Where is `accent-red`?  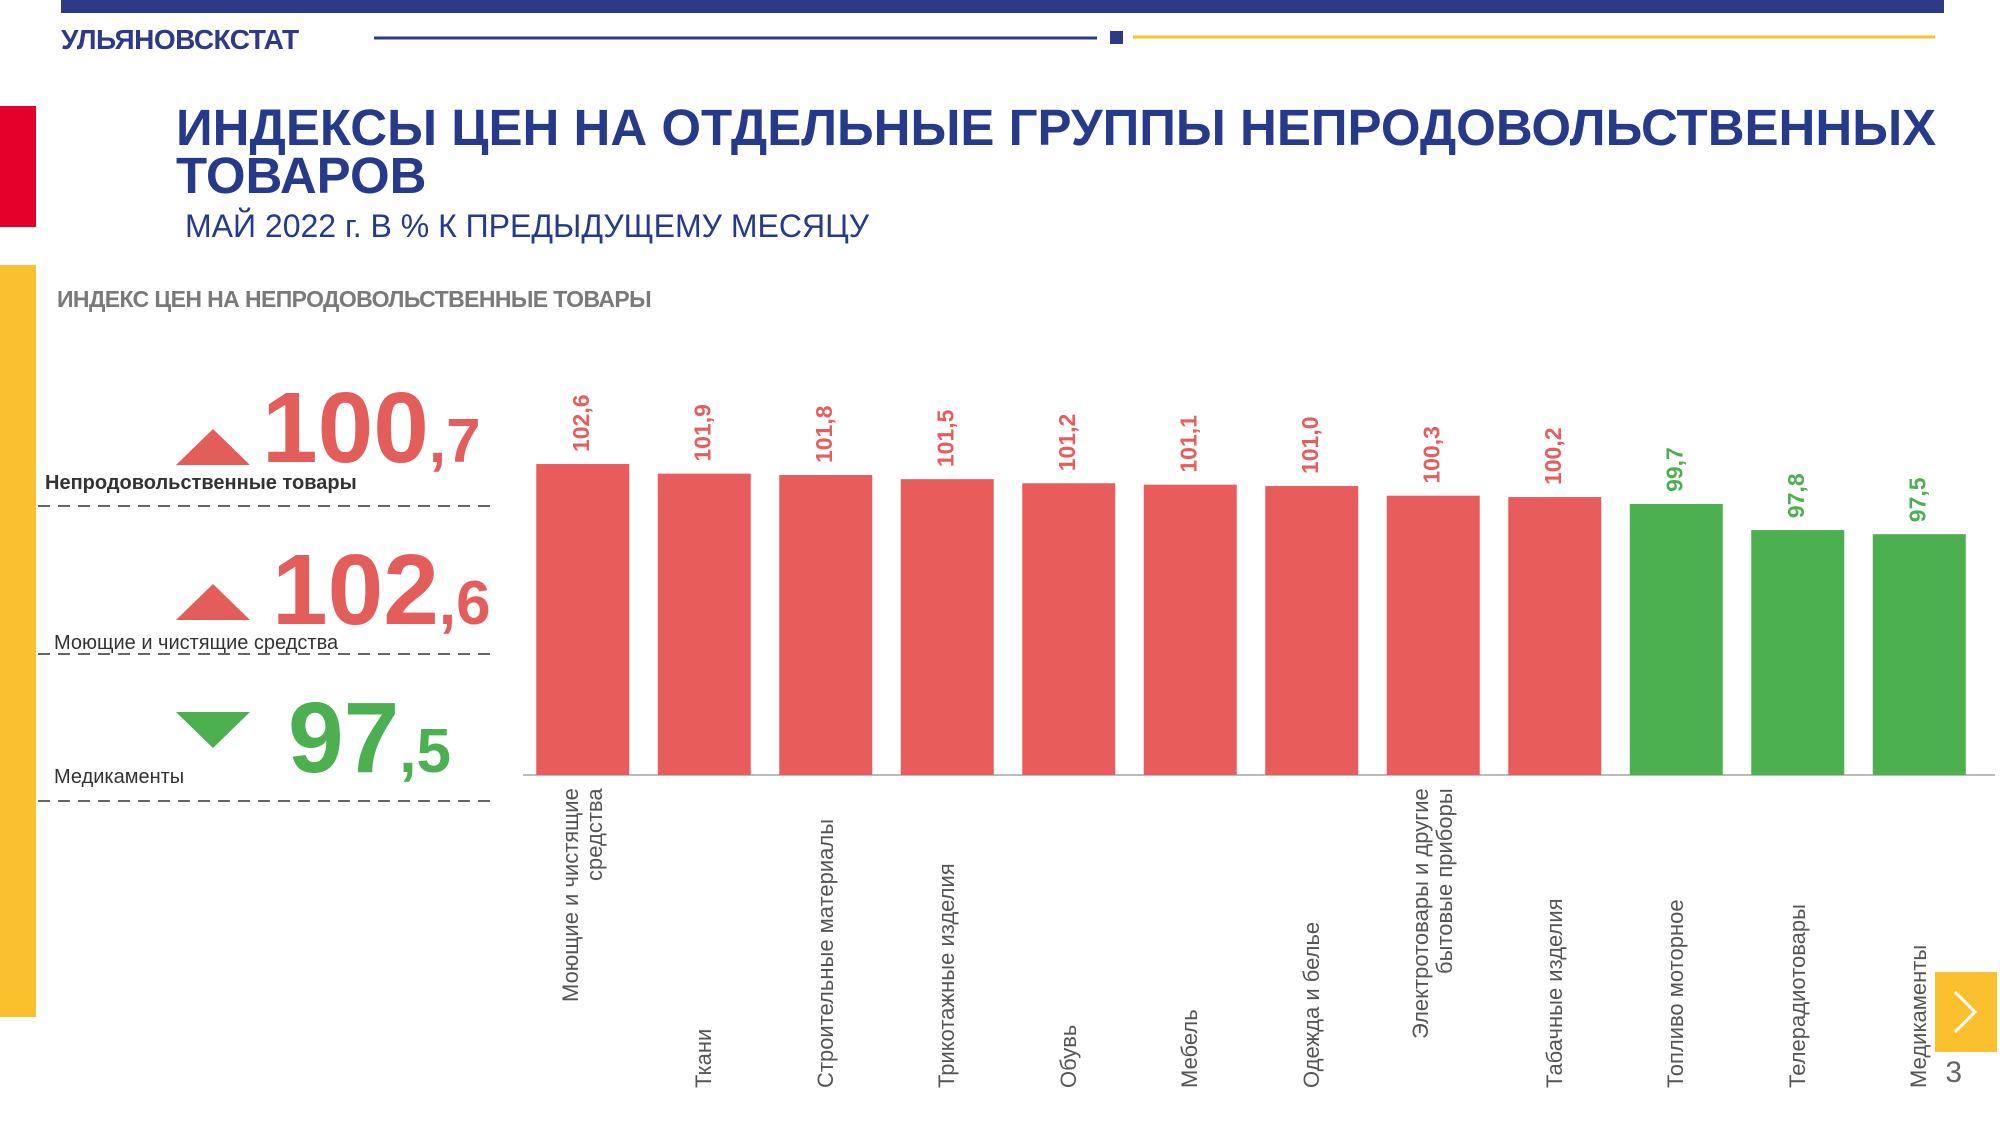 accent-red is located at coordinates (18, 166).